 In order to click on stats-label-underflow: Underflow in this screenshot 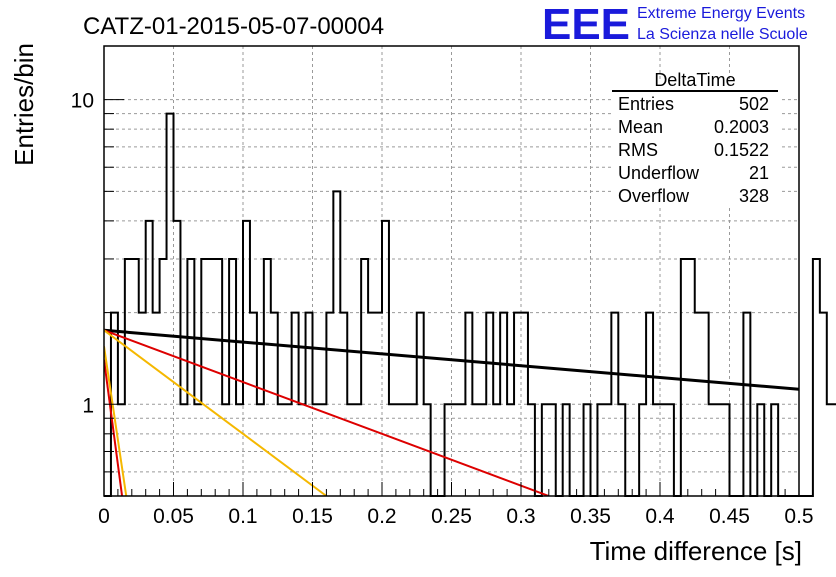, I will do `click(659, 173)`.